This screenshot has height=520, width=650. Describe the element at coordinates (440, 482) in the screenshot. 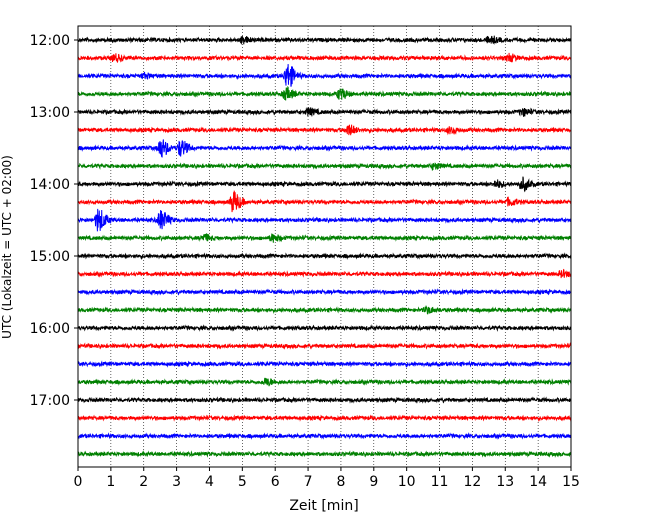

I see `x-tick-label: 11` at that location.